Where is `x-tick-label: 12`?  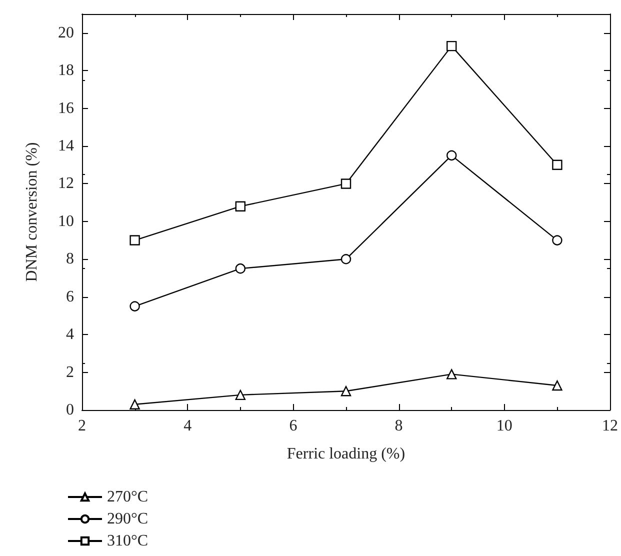
x-tick-label: 12 is located at coordinates (610, 426).